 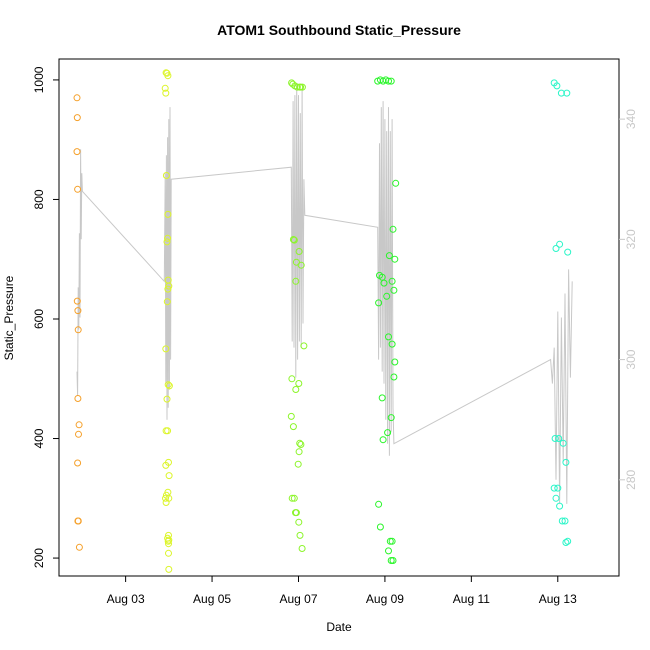 What do you see at coordinates (558, 599) in the screenshot?
I see `x-tick-label-5: Aug 13` at bounding box center [558, 599].